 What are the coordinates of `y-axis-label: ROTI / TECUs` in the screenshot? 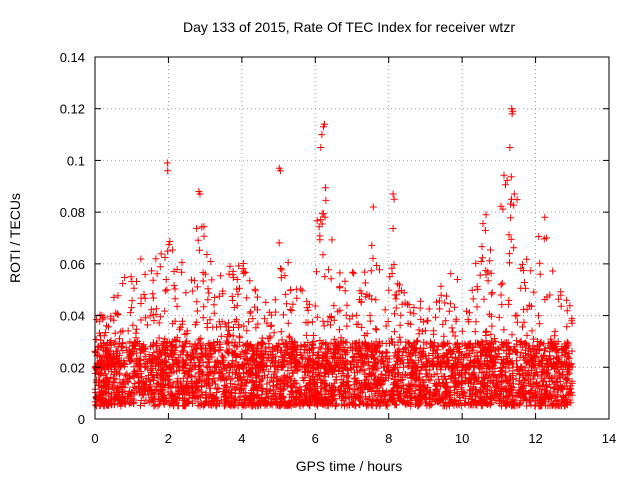 It's located at (15, 238).